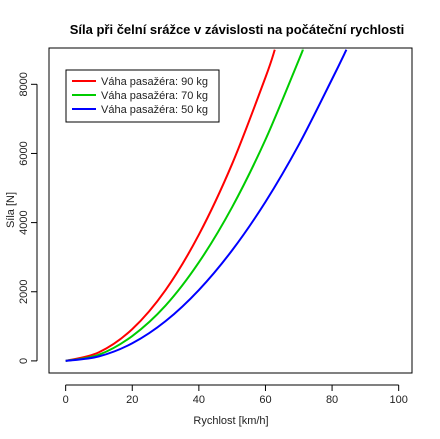 Image resolution: width=440 pixels, height=439 pixels. I want to click on x-tick-label: 60, so click(265, 400).